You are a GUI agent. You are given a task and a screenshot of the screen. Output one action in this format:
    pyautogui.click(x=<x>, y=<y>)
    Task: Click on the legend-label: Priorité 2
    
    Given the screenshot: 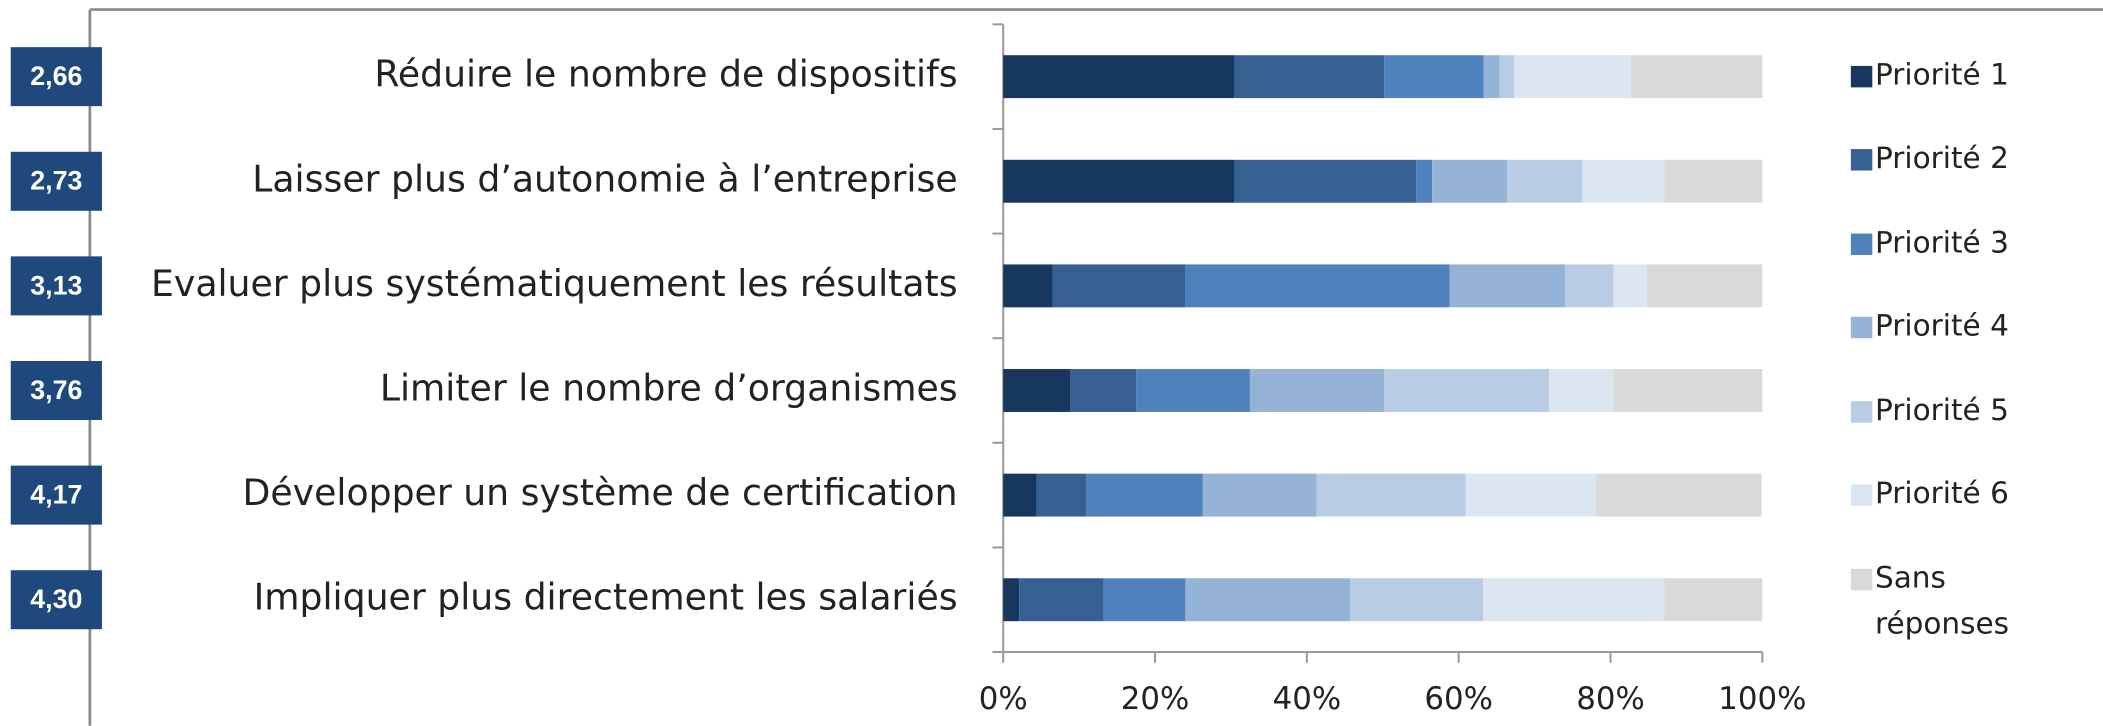 What is the action you would take?
    pyautogui.click(x=1941, y=159)
    